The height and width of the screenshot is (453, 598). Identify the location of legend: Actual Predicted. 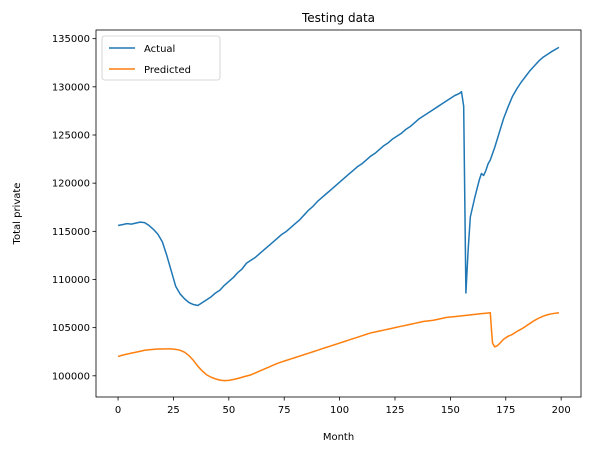
(161, 58).